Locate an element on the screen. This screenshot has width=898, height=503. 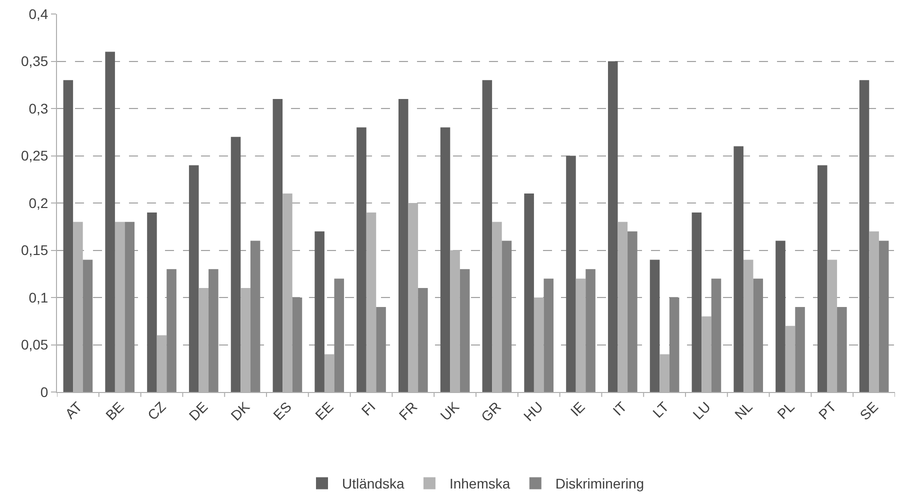
x-tick-label: SE is located at coordinates (869, 411).